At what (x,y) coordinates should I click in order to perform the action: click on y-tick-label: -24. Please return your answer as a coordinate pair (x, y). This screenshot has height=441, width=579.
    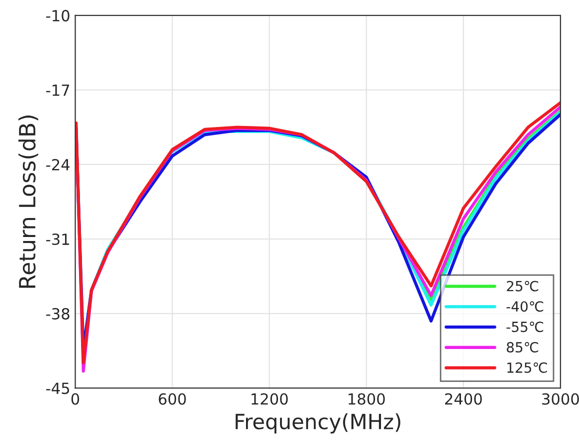
    Looking at the image, I should click on (58, 164).